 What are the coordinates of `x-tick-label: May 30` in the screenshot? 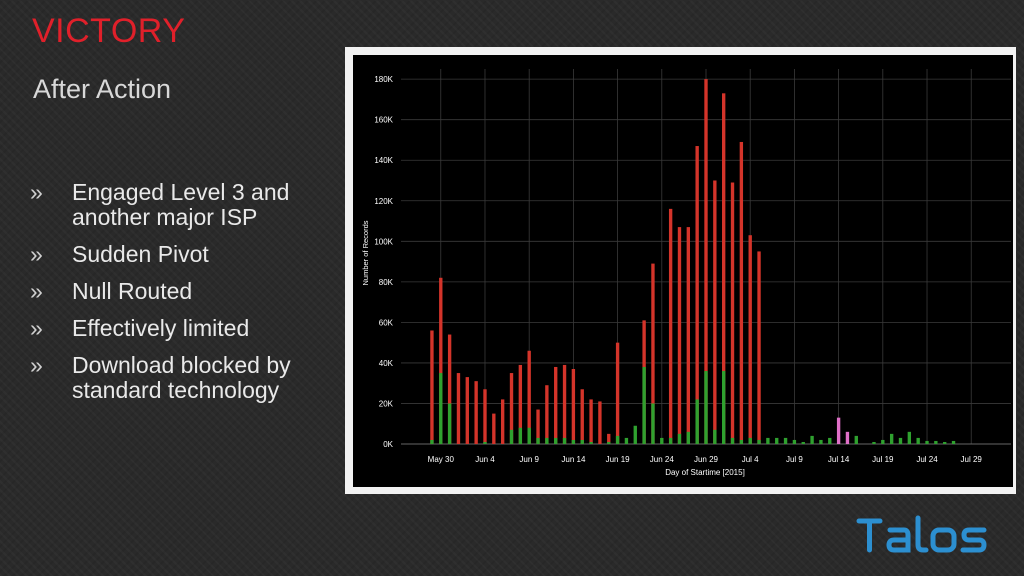 It's located at (441, 459).